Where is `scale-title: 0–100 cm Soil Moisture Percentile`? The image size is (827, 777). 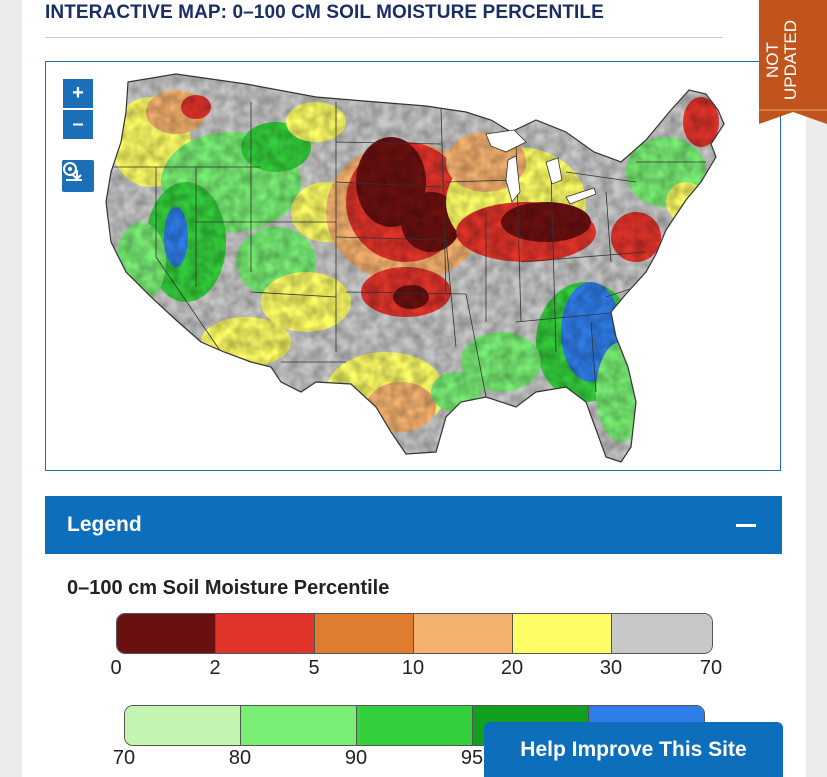 scale-title: 0–100 cm Soil Moisture Percentile is located at coordinates (228, 588).